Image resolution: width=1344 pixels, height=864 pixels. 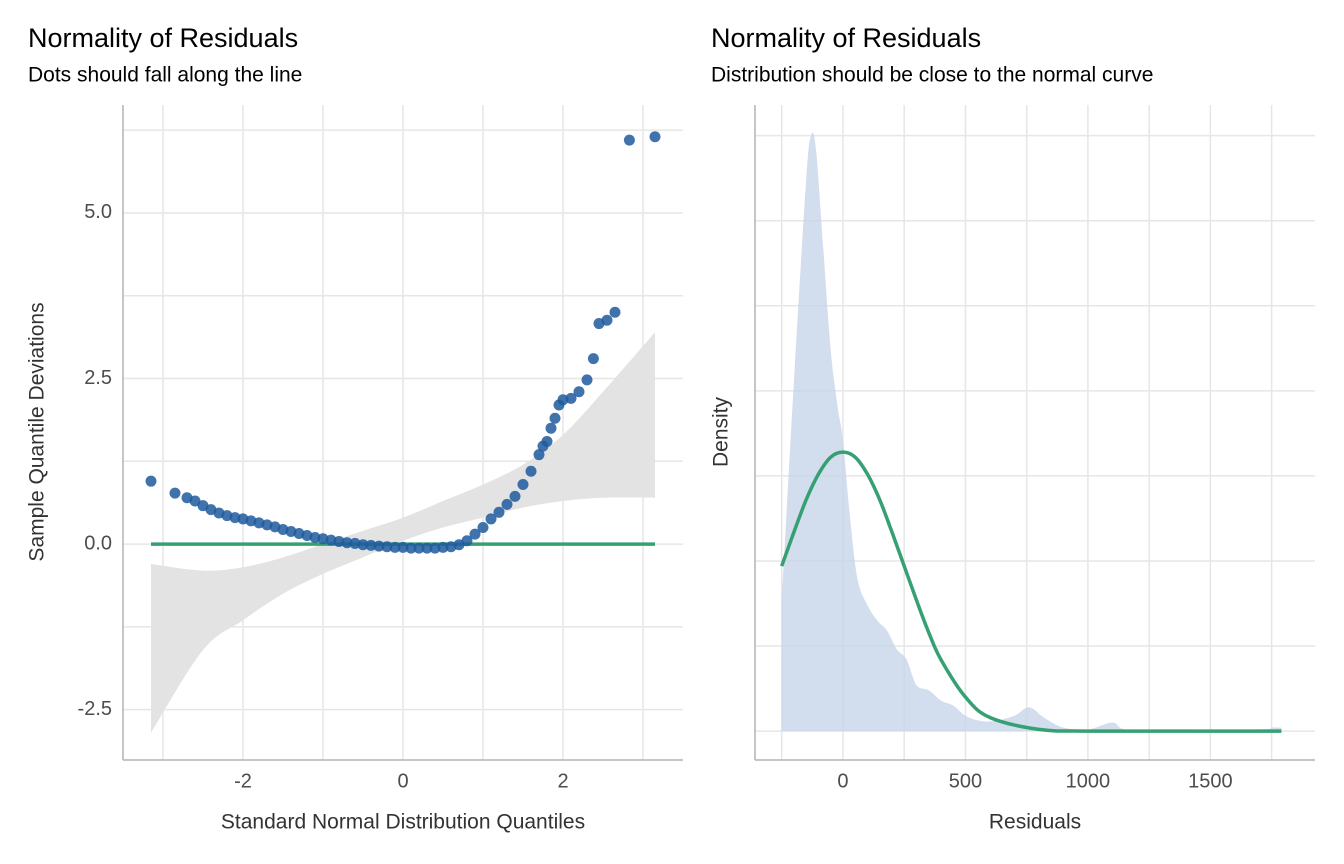 I want to click on x-tick-label: -2, so click(x=243, y=781).